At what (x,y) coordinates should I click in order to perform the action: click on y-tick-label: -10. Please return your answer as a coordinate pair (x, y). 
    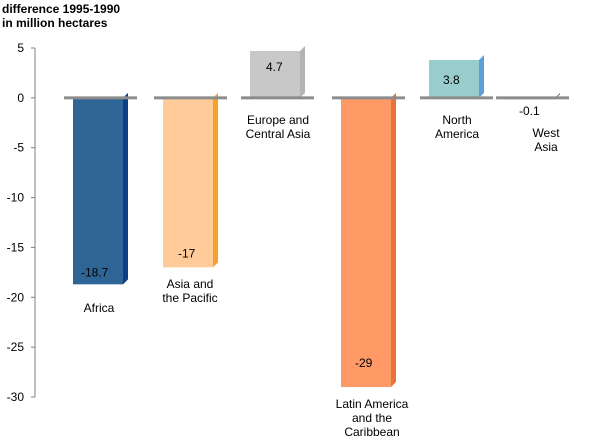
    Looking at the image, I should click on (16, 198).